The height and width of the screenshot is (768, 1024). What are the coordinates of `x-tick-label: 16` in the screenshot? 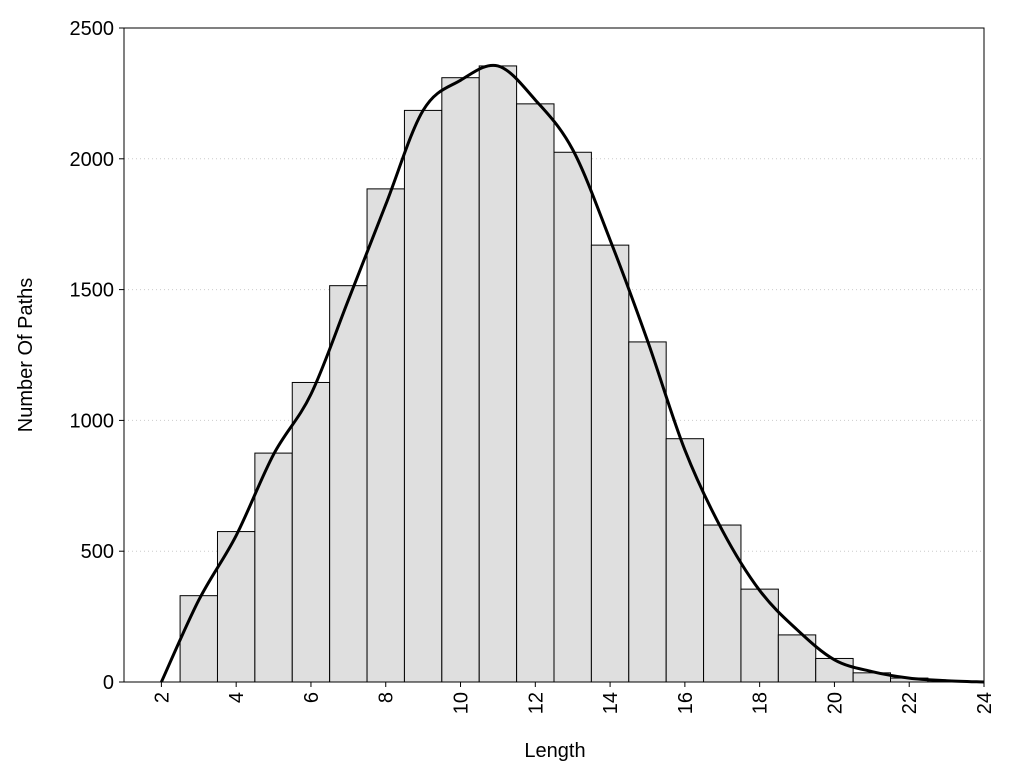 It's located at (686, 703).